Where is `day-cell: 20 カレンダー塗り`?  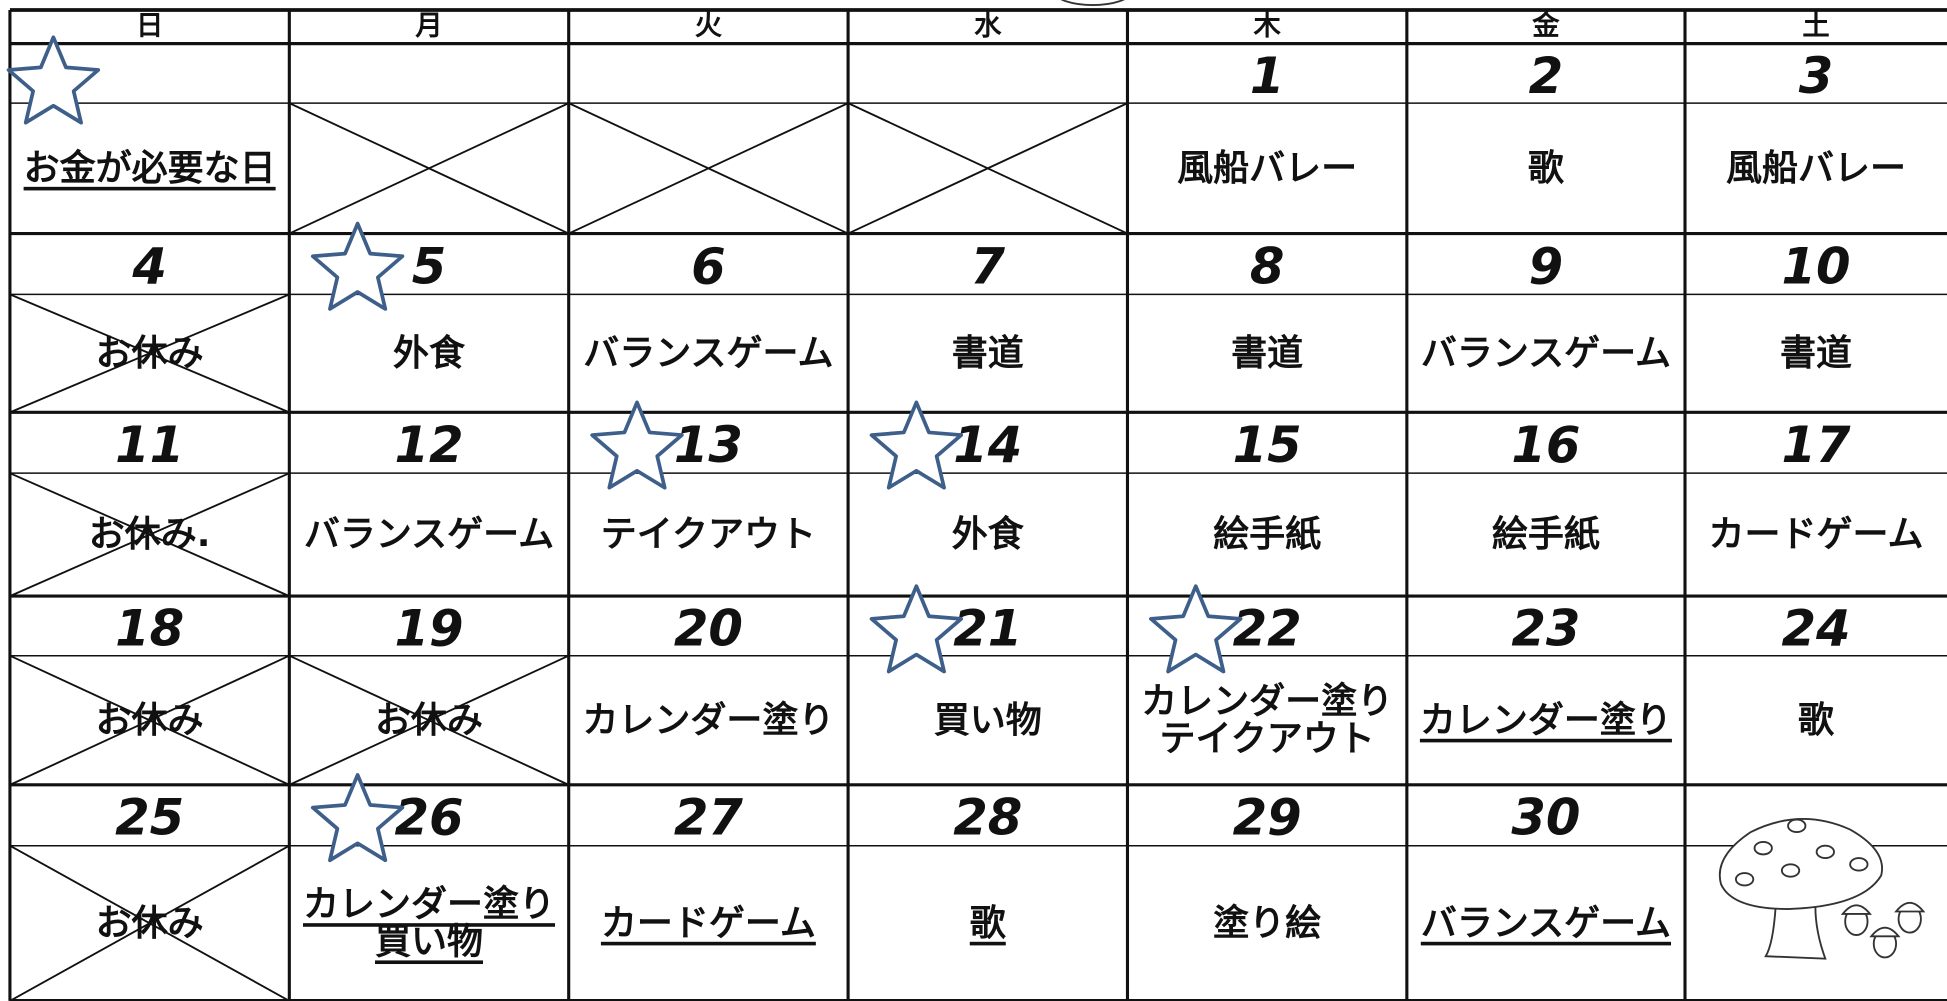 day-cell: 20 カレンダー塗り is located at coordinates (708, 669).